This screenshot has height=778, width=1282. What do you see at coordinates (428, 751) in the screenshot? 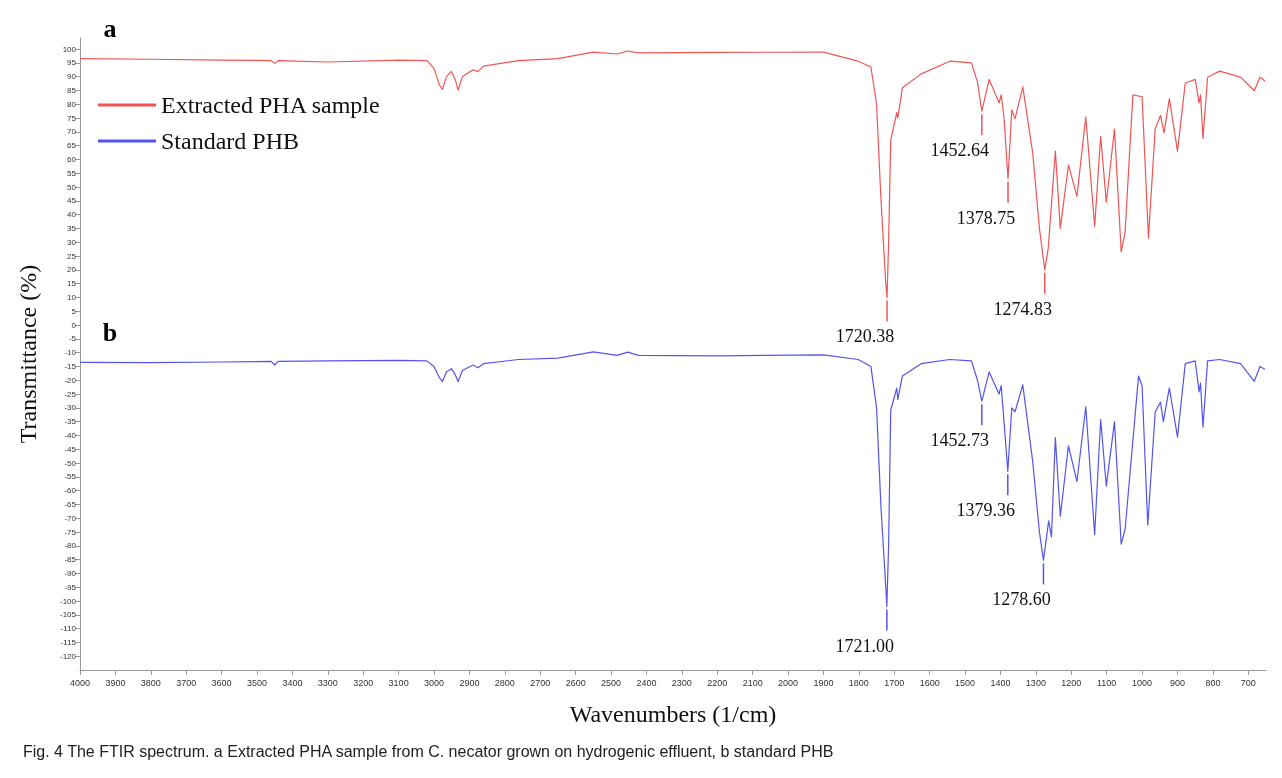
I see `caption: Fig. 4 The FTIR spectrum. a Extracted PHA sample from C. necator grown on hydrogenic effluent, b standard PHB` at bounding box center [428, 751].